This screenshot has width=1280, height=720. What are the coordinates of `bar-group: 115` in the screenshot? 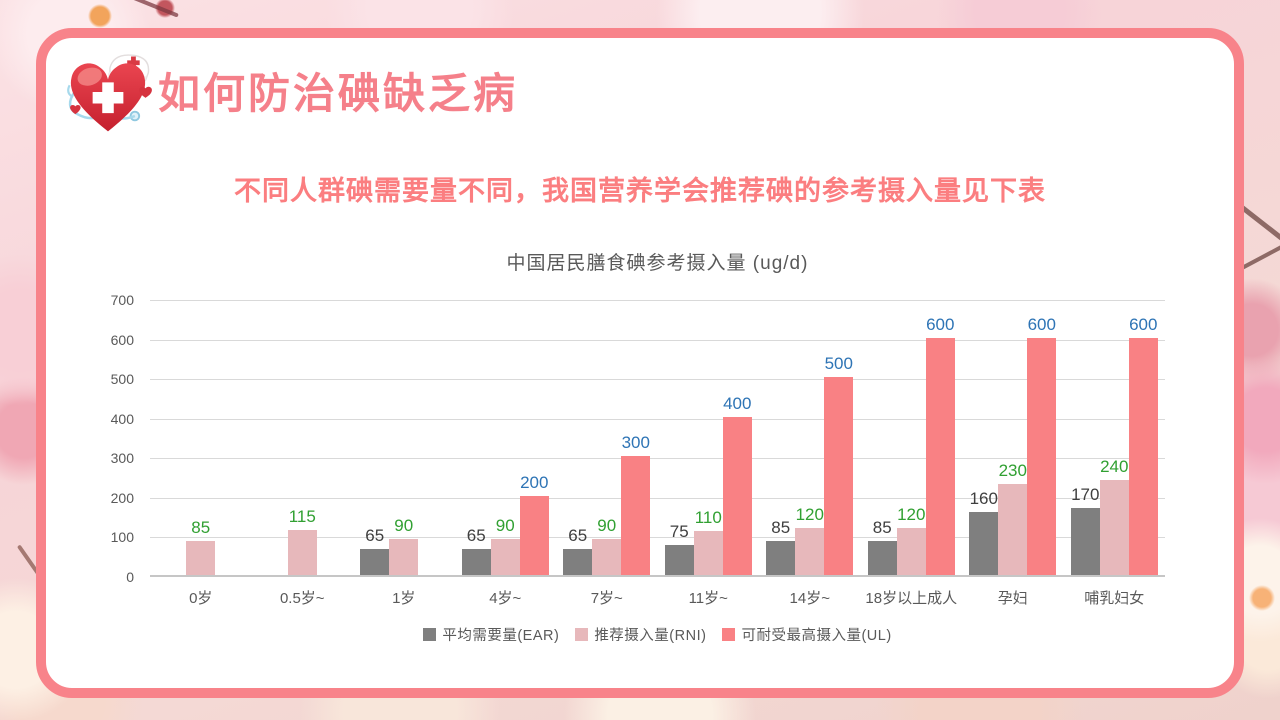 It's located at (303, 437).